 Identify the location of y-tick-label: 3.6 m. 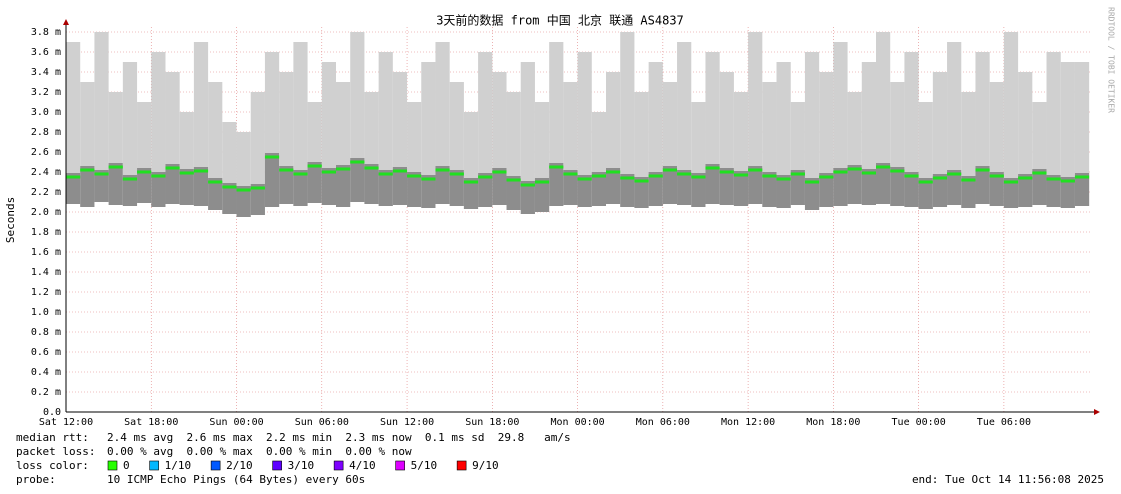
(46, 52).